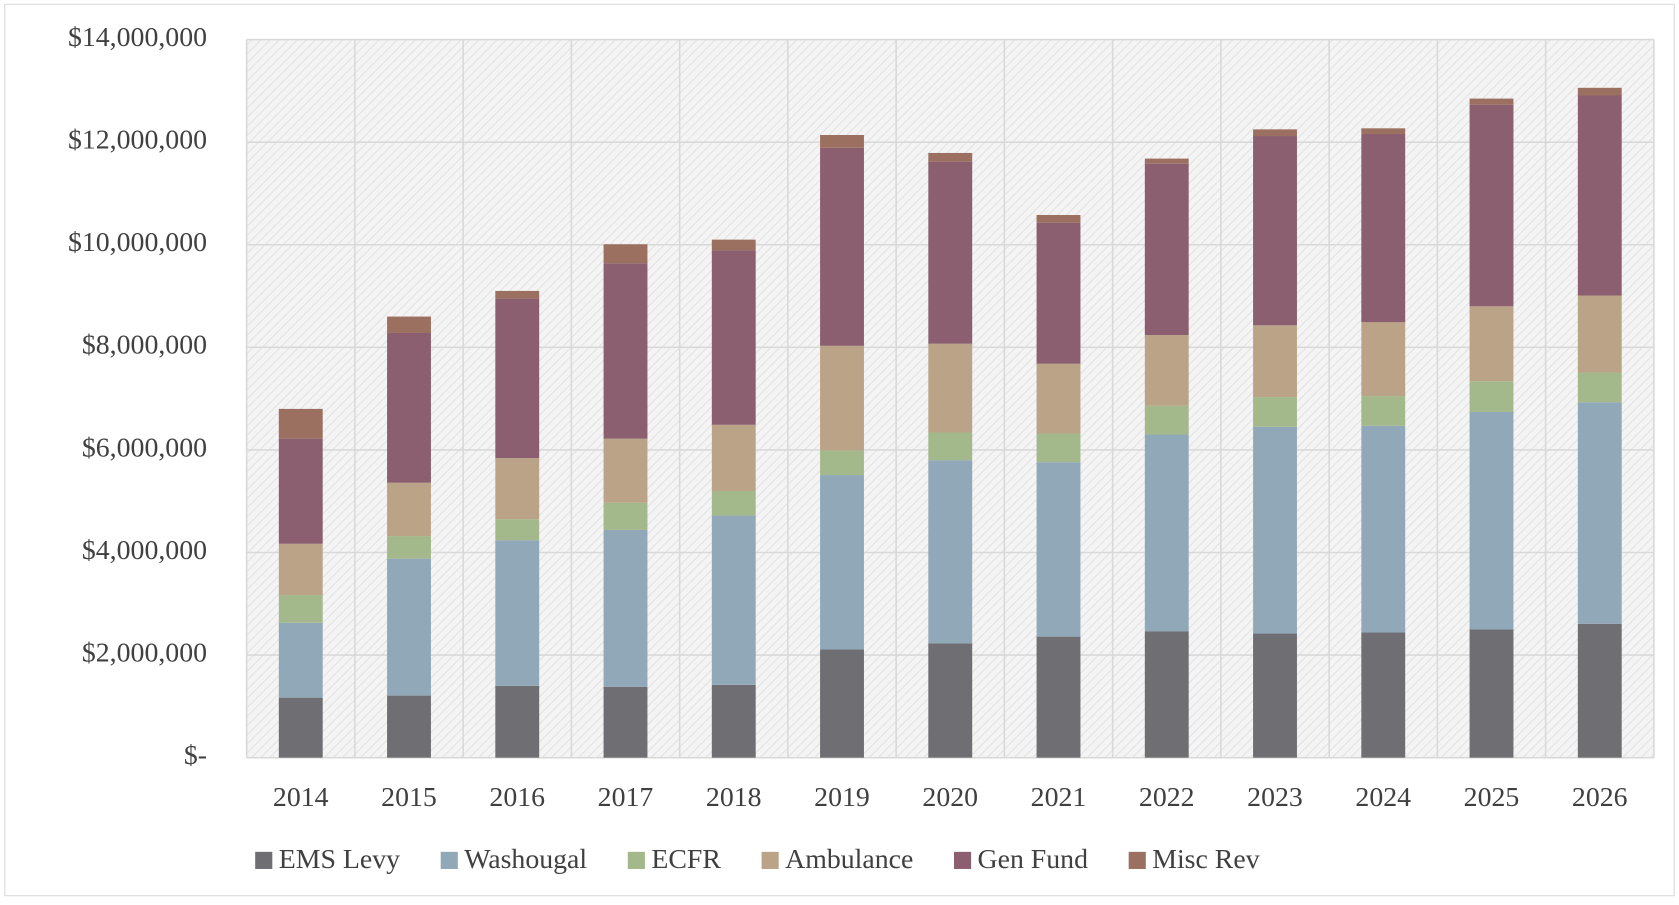 This screenshot has height=905, width=1679. What do you see at coordinates (849, 859) in the screenshot?
I see `legend-label: Ambulance` at bounding box center [849, 859].